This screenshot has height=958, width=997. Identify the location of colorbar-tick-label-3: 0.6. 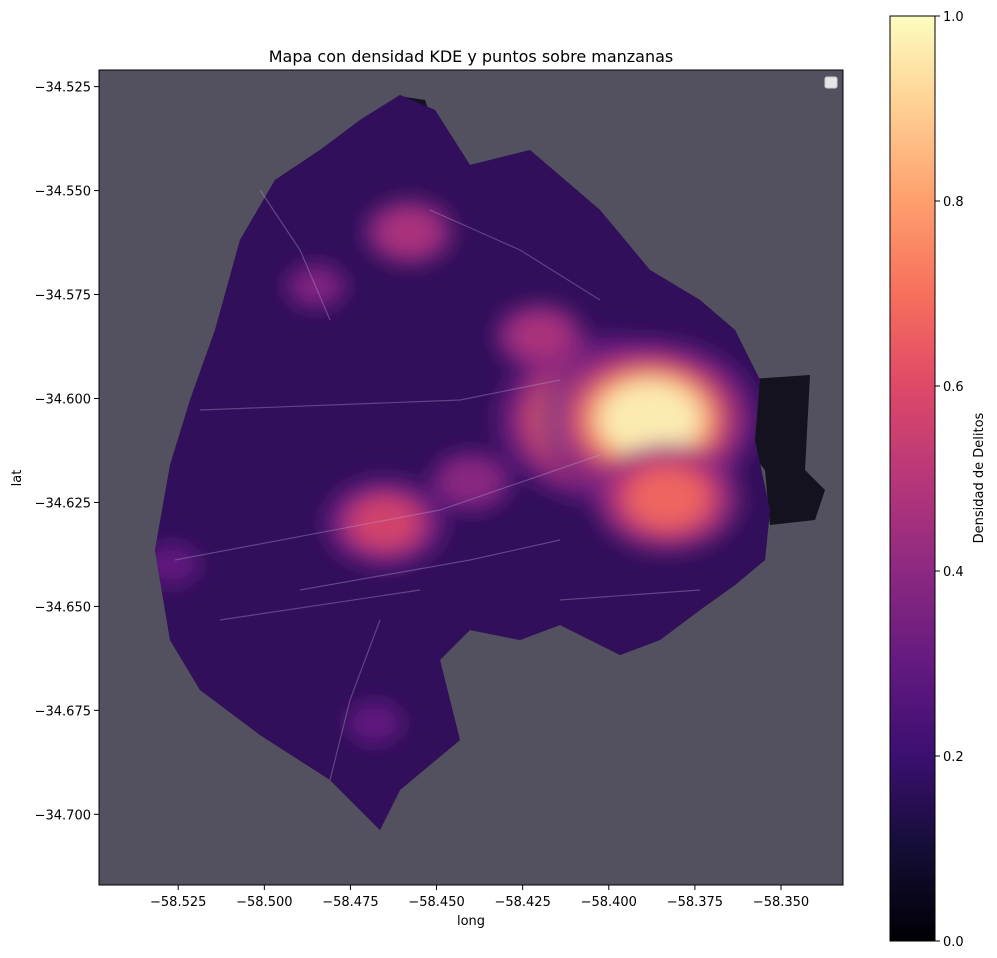
(953, 387).